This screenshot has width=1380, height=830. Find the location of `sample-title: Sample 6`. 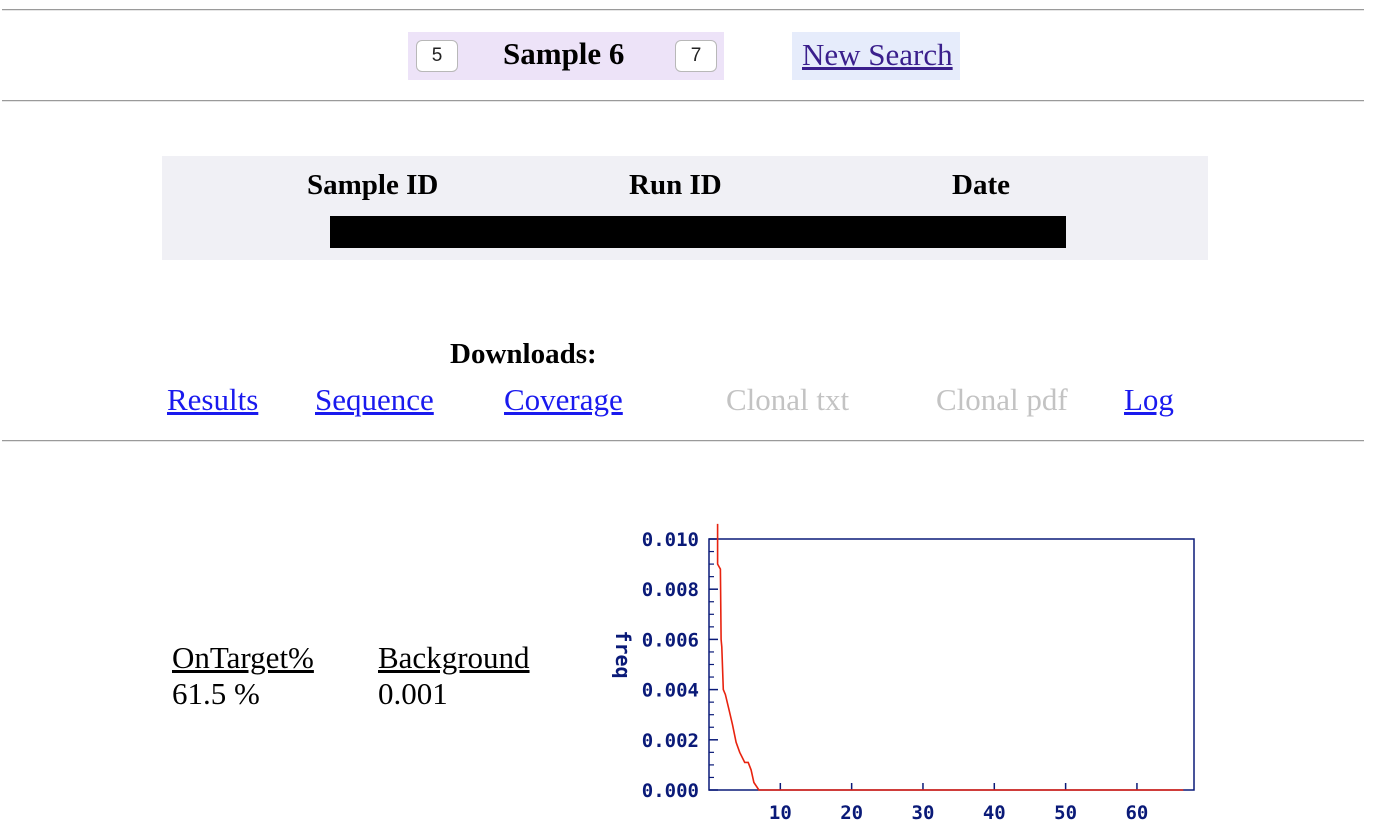

sample-title: Sample 6 is located at coordinates (564, 53).